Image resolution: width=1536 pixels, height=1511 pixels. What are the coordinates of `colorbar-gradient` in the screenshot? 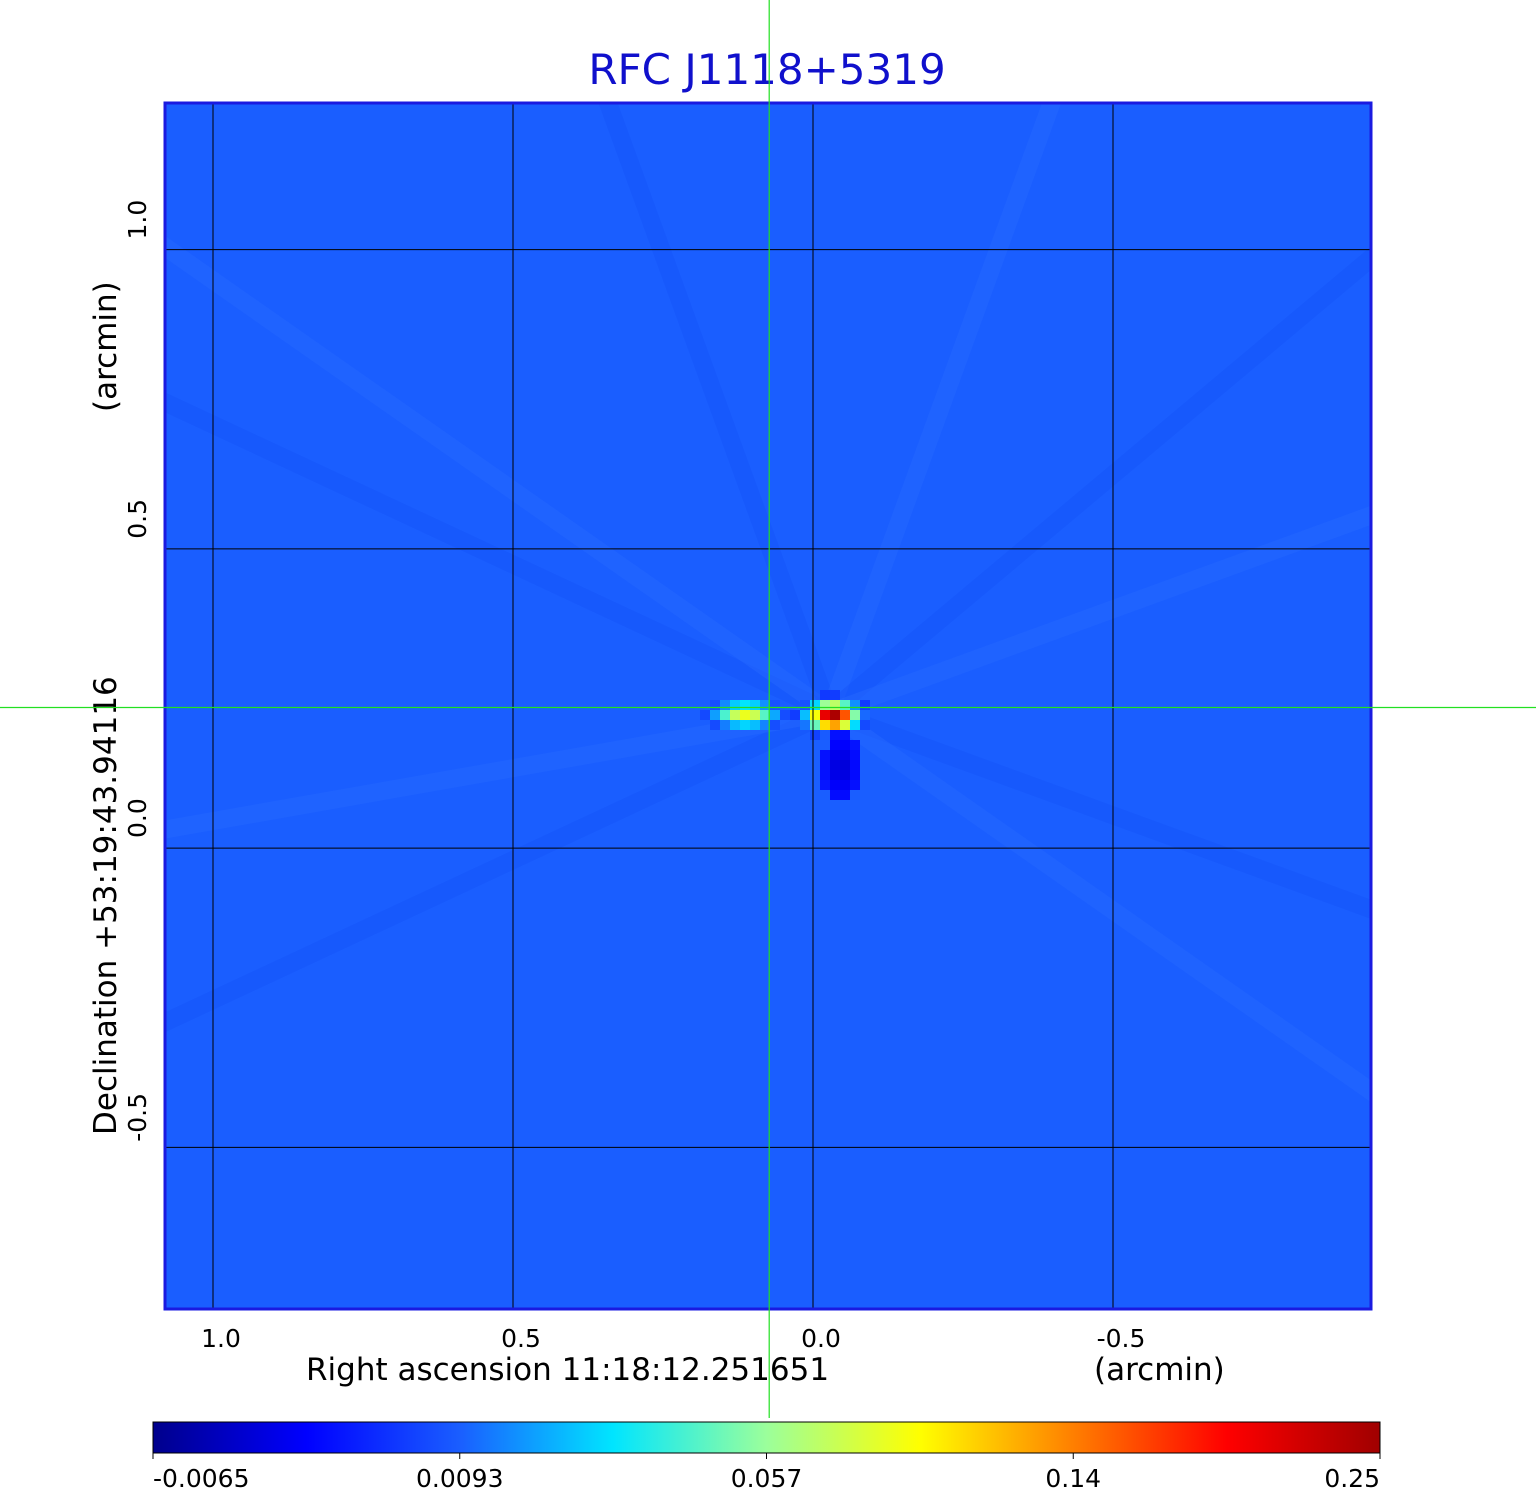 It's located at (766, 1437).